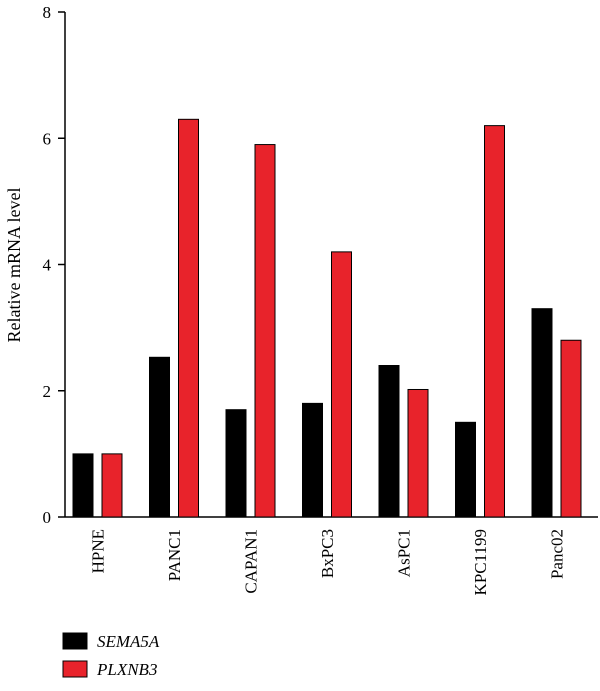 Image resolution: width=600 pixels, height=691 pixels. I want to click on y-tick-label: 8, so click(47, 12).